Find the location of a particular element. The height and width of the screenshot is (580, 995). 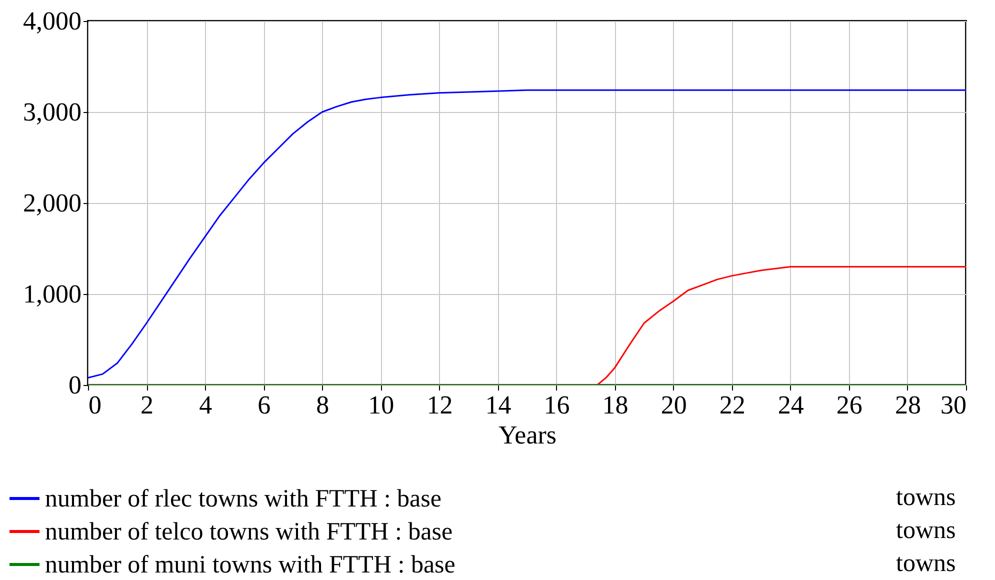

x-tick-label: 6 is located at coordinates (264, 405).